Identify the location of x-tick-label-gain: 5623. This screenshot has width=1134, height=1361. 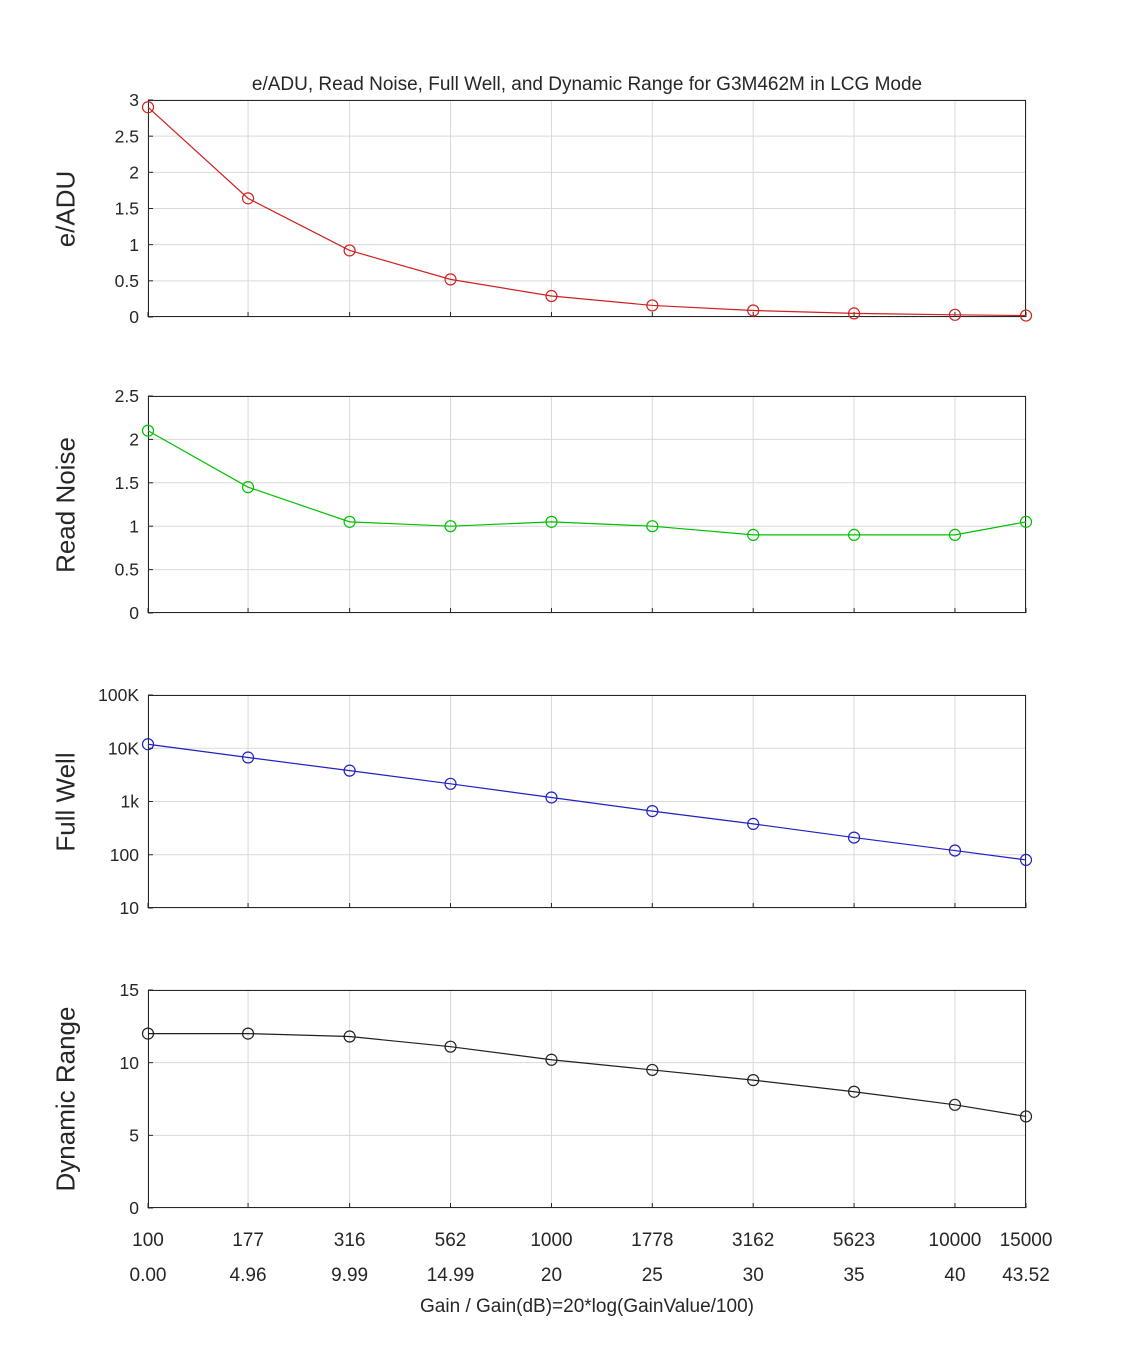
(854, 1240).